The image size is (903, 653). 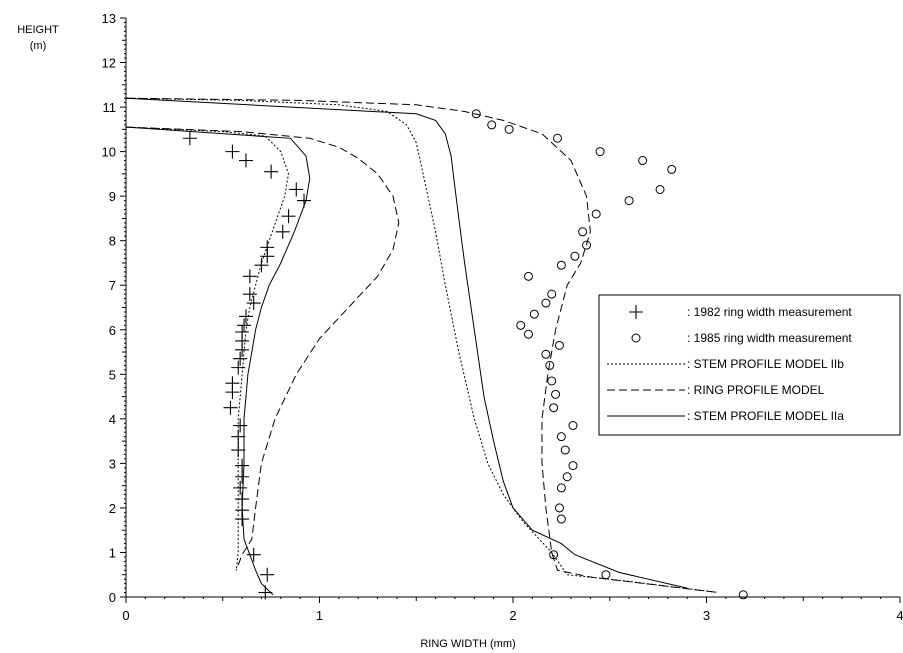 What do you see at coordinates (112, 597) in the screenshot?
I see `y-tick-label: 0` at bounding box center [112, 597].